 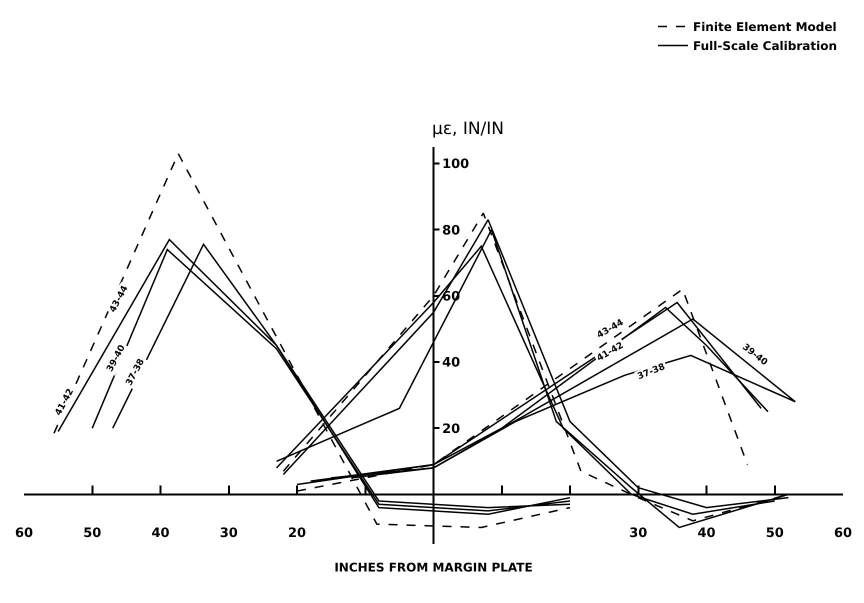 I want to click on y-axis-title: με, IN/IN, so click(x=468, y=129).